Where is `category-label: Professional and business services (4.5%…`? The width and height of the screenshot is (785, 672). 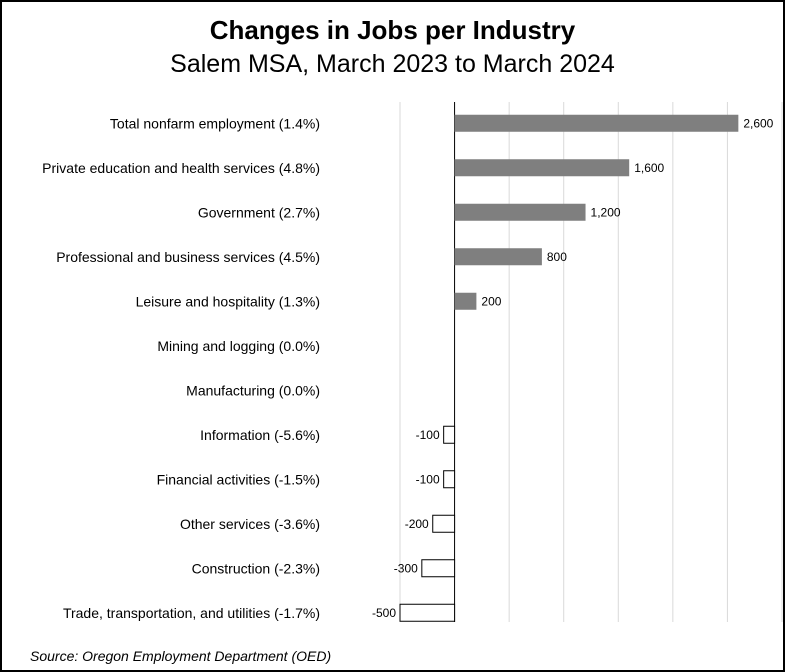
category-label: Professional and business services (4.5%… is located at coordinates (188, 257).